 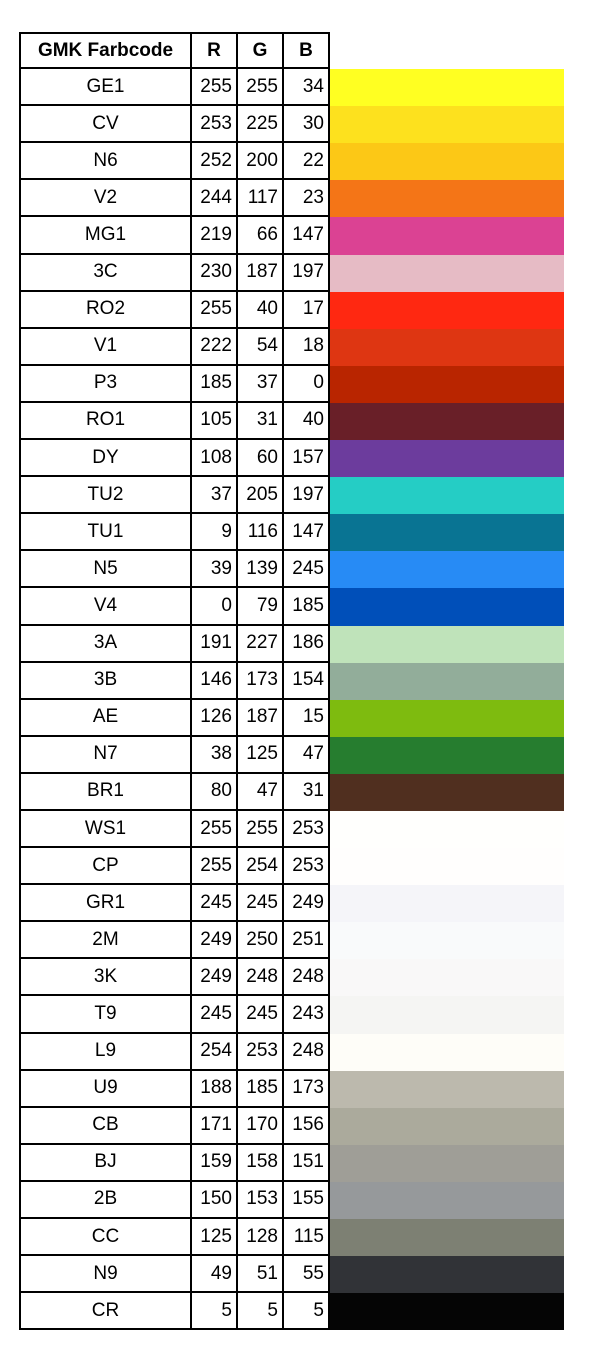 What do you see at coordinates (215, 681) in the screenshot?
I see `value-r: 146` at bounding box center [215, 681].